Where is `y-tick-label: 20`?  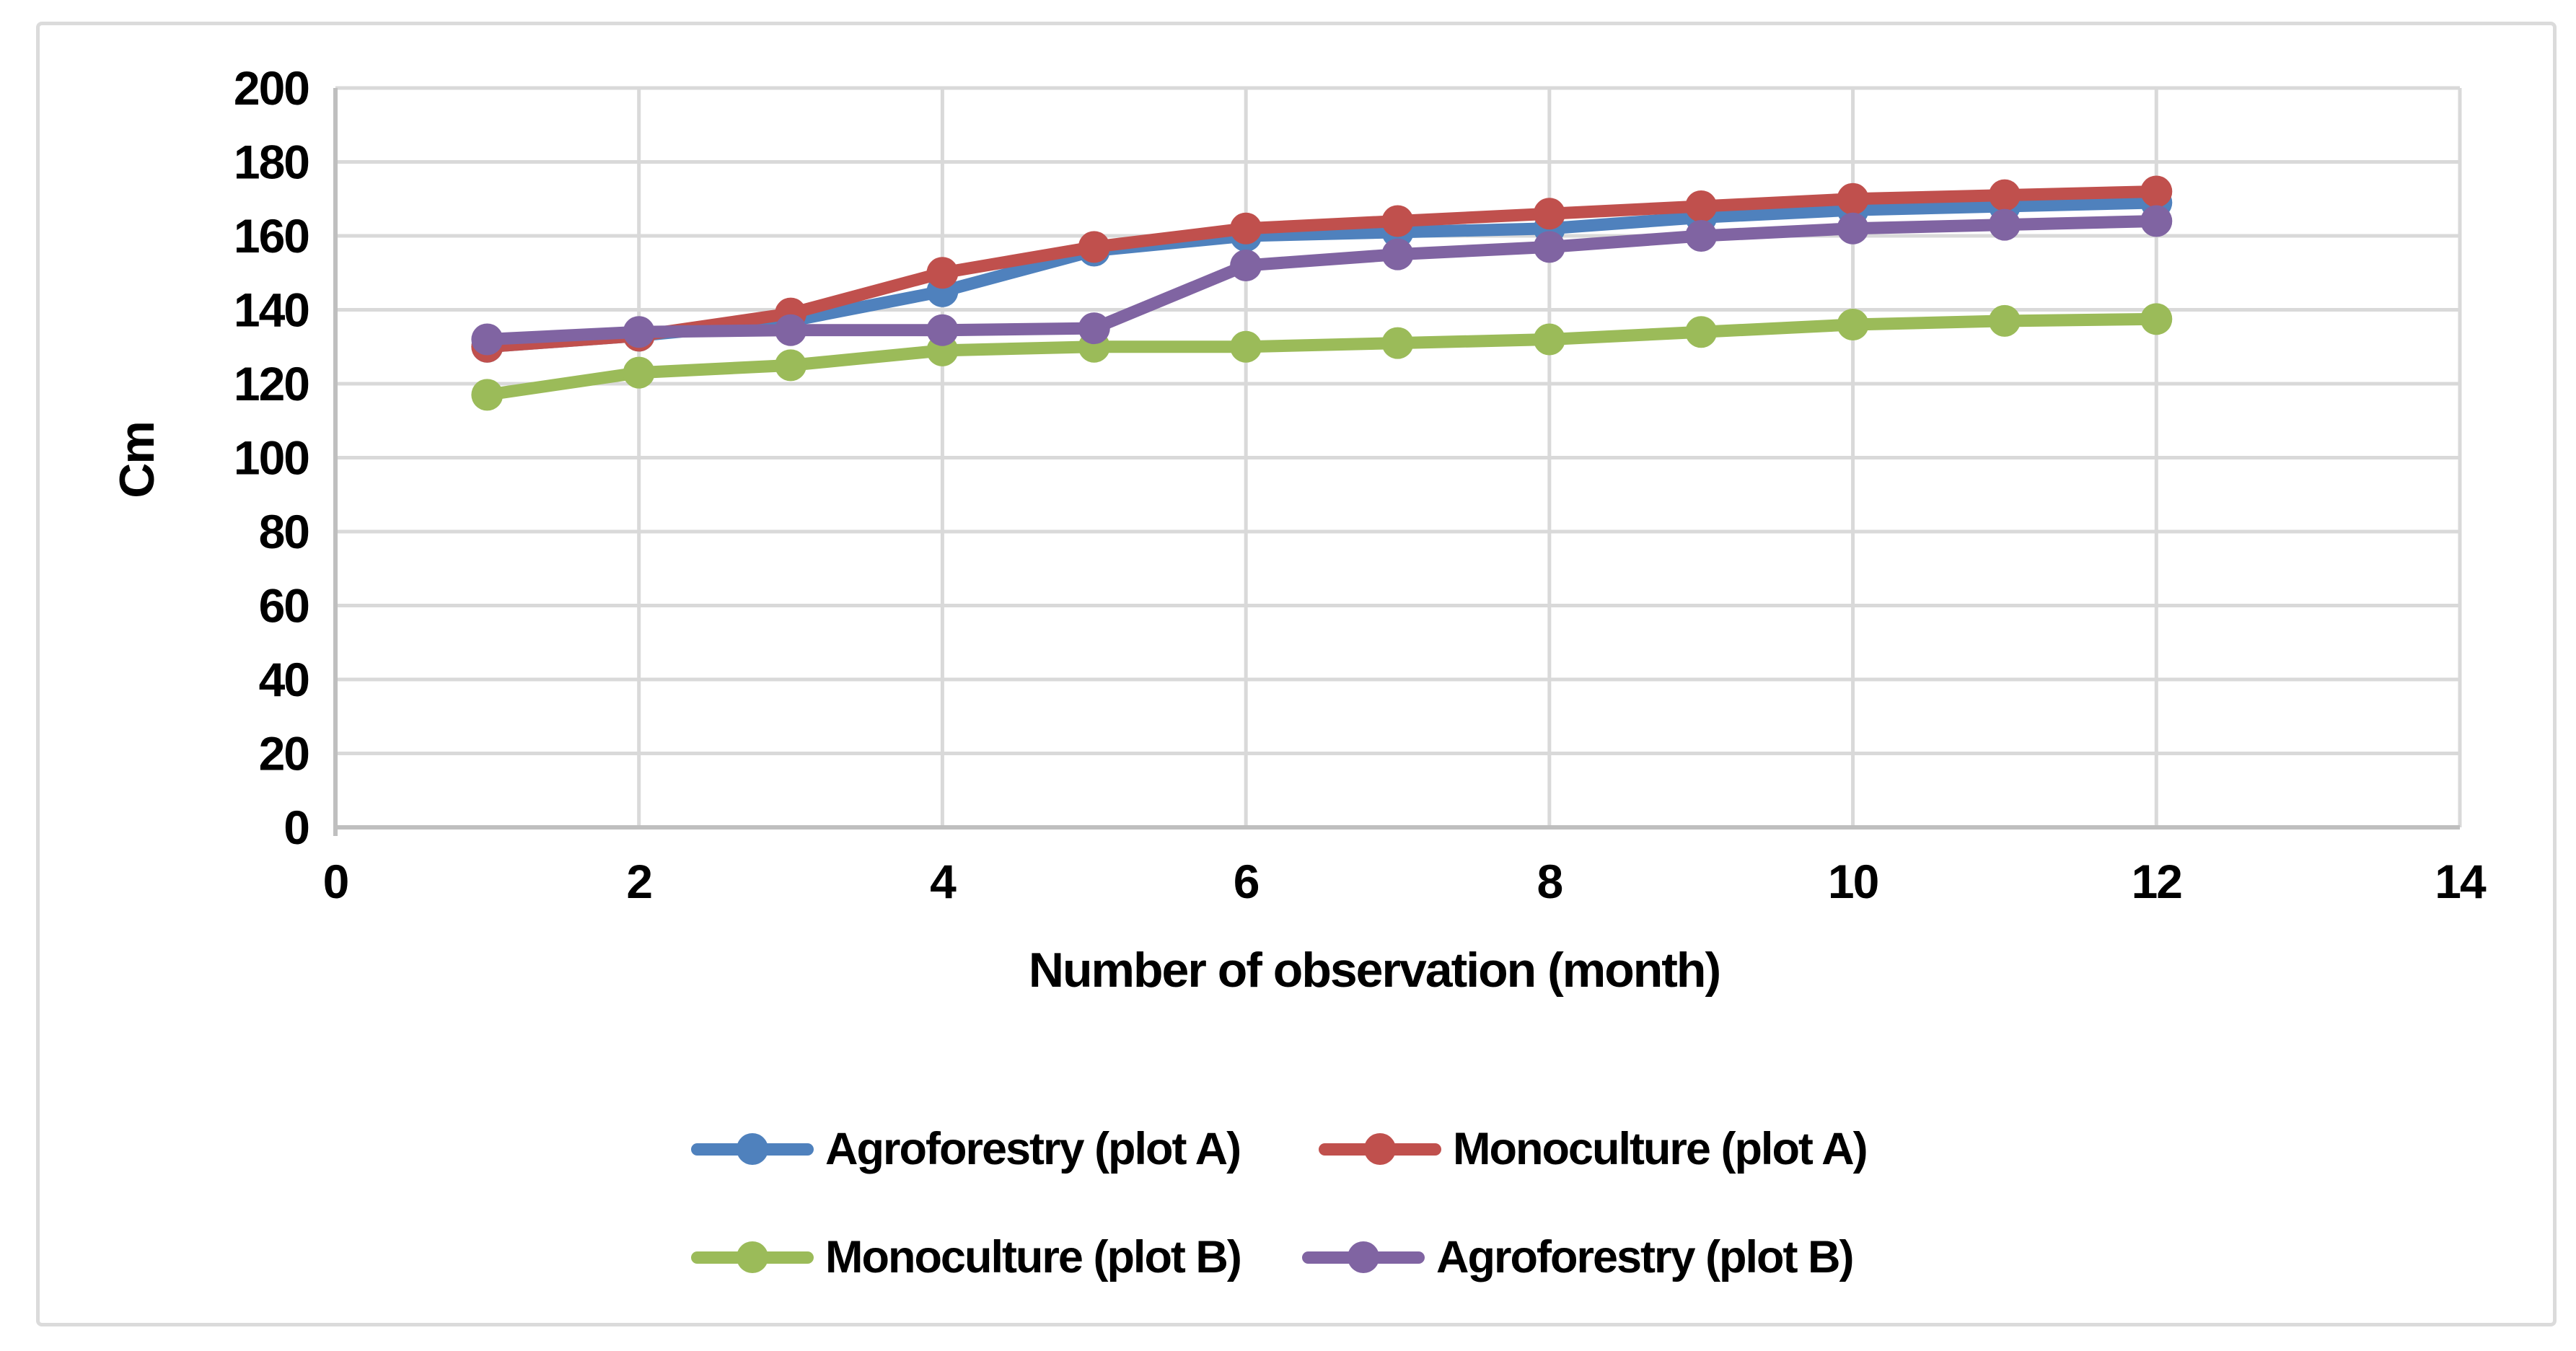
y-tick-label: 20 is located at coordinates (284, 753).